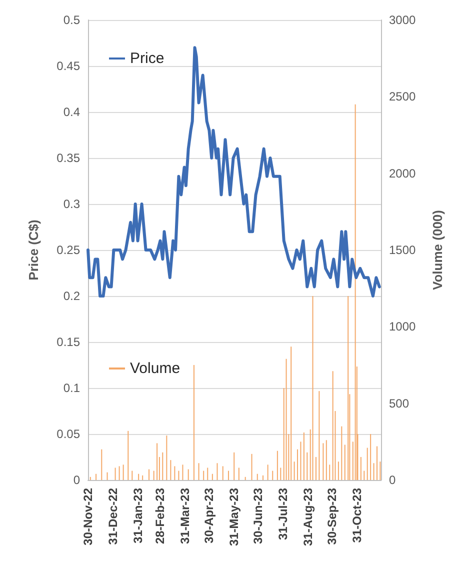 The image size is (466, 566). What do you see at coordinates (209, 516) in the screenshot?
I see `x-tick-label: 30-Apr-23` at bounding box center [209, 516].